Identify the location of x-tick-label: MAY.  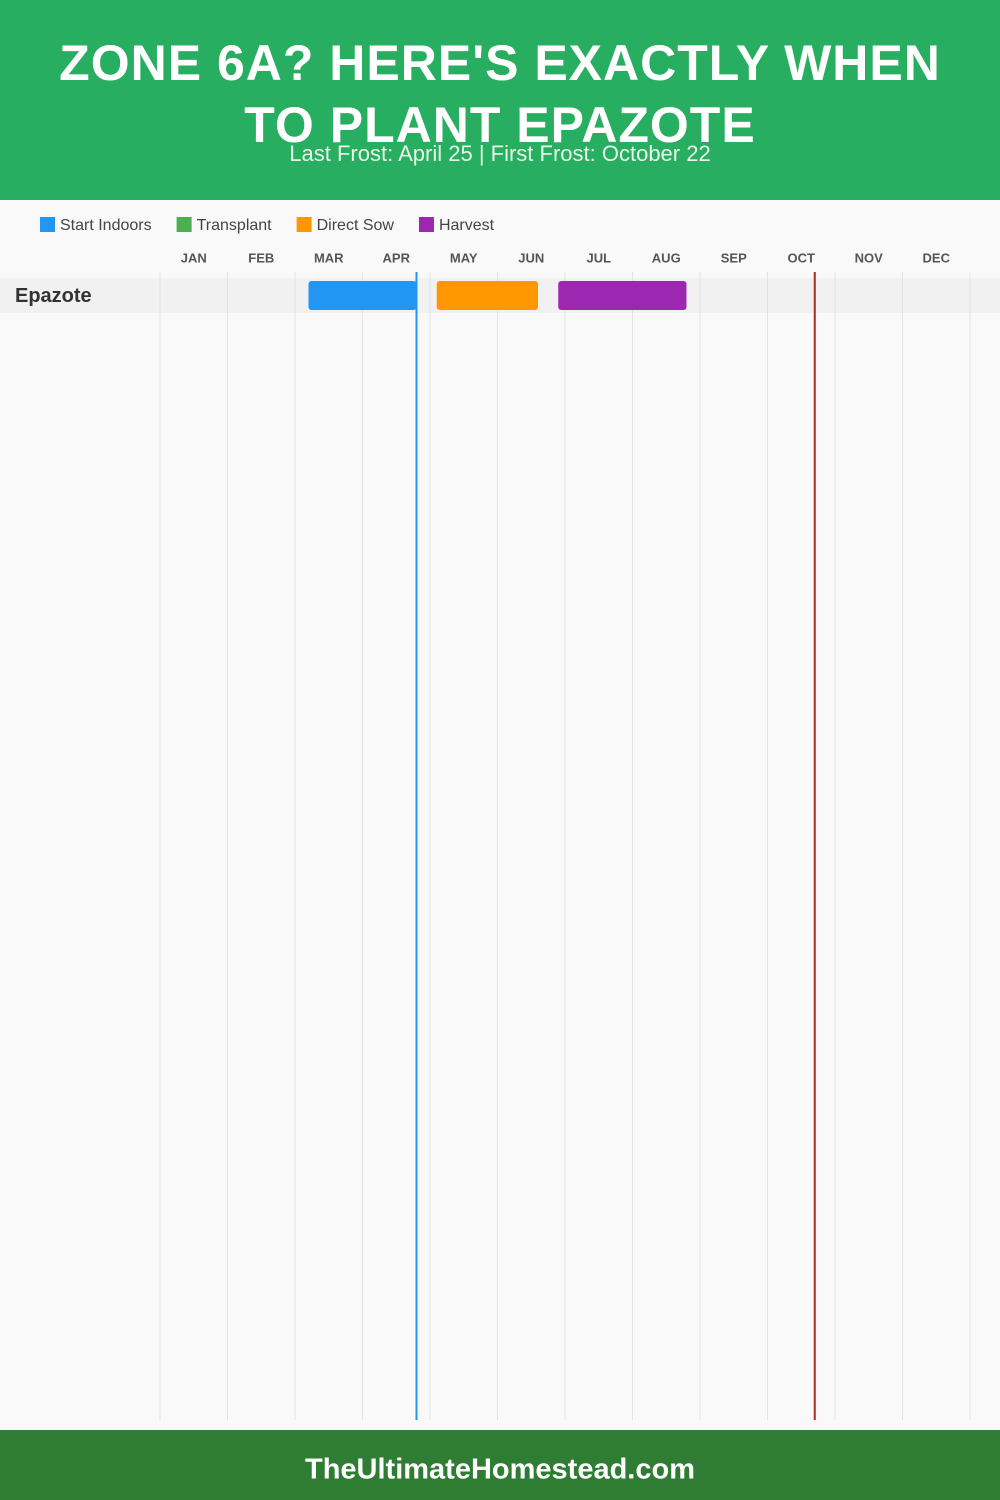
(464, 257).